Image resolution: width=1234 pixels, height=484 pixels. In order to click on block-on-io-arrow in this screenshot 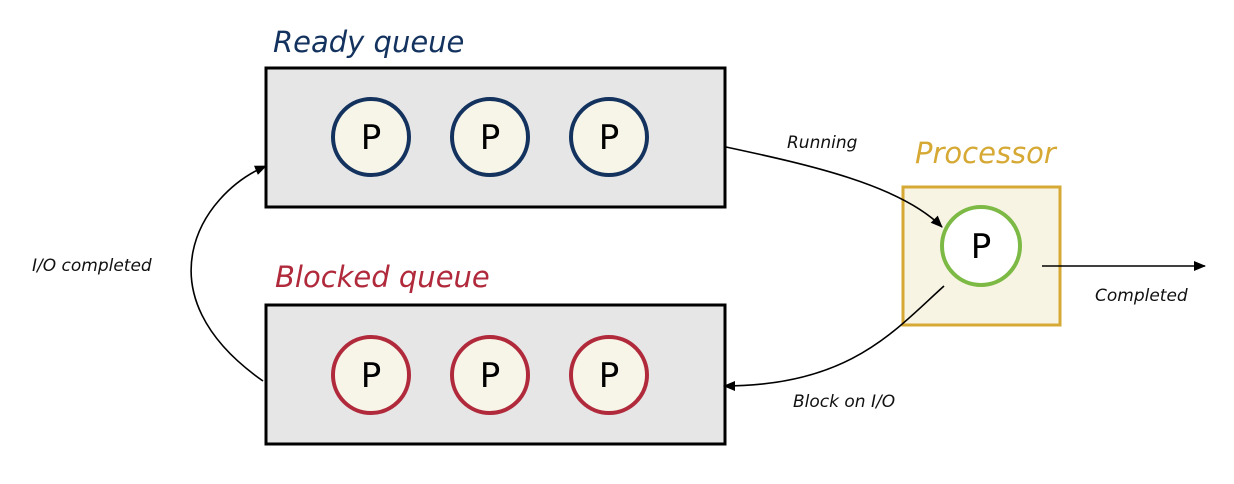, I will do `click(834, 338)`.